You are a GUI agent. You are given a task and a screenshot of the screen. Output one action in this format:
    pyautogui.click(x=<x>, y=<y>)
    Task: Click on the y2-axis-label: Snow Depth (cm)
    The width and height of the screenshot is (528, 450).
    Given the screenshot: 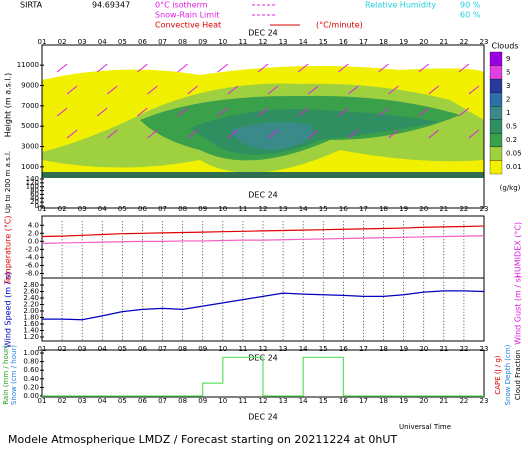 What is the action you would take?
    pyautogui.click(x=508, y=374)
    